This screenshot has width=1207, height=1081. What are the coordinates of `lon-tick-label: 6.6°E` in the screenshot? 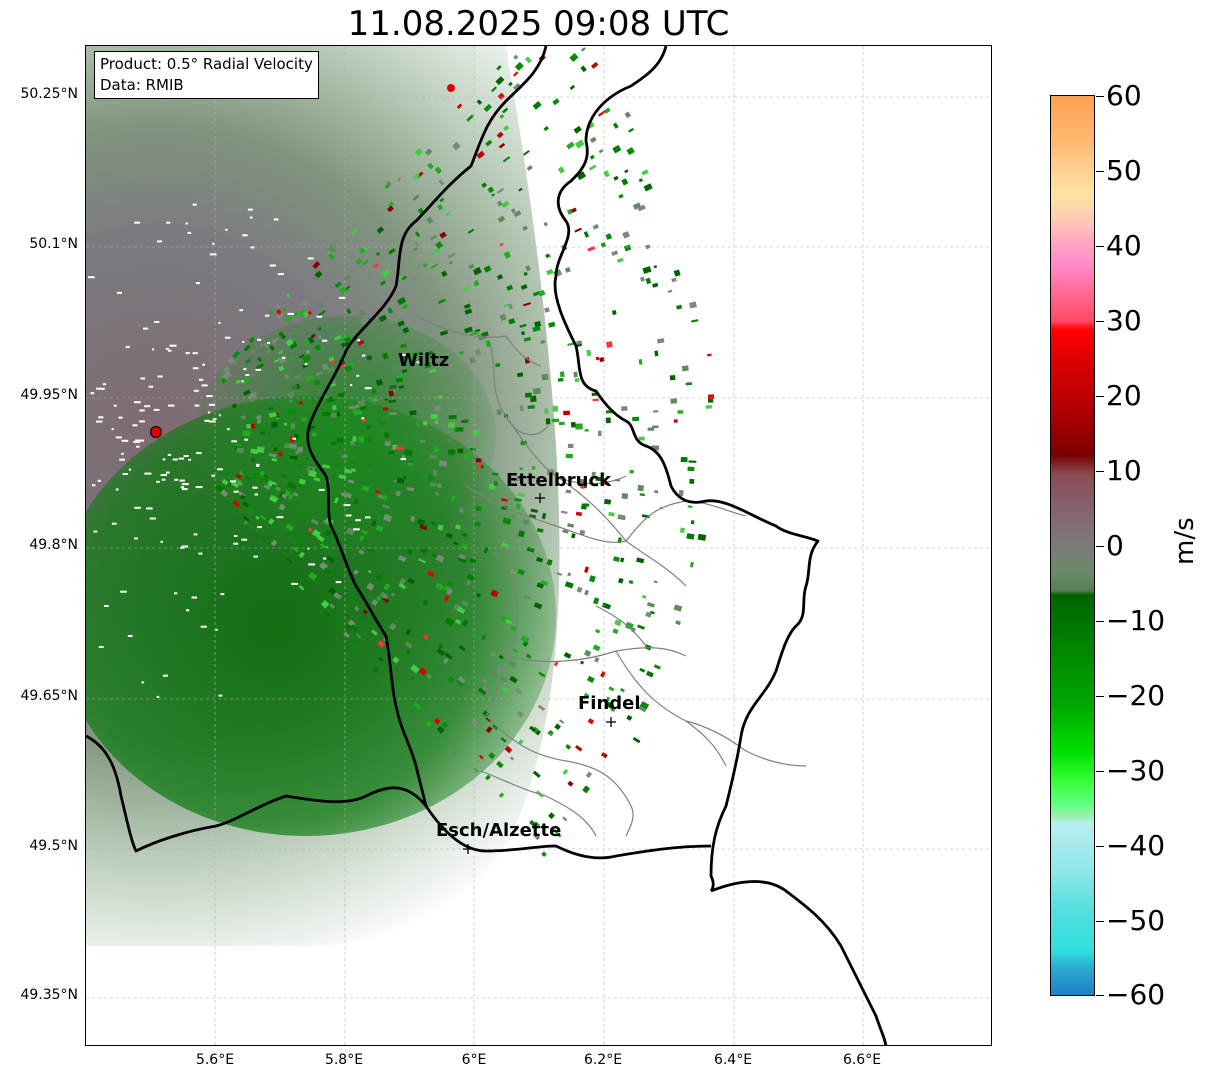 It's located at (862, 1060).